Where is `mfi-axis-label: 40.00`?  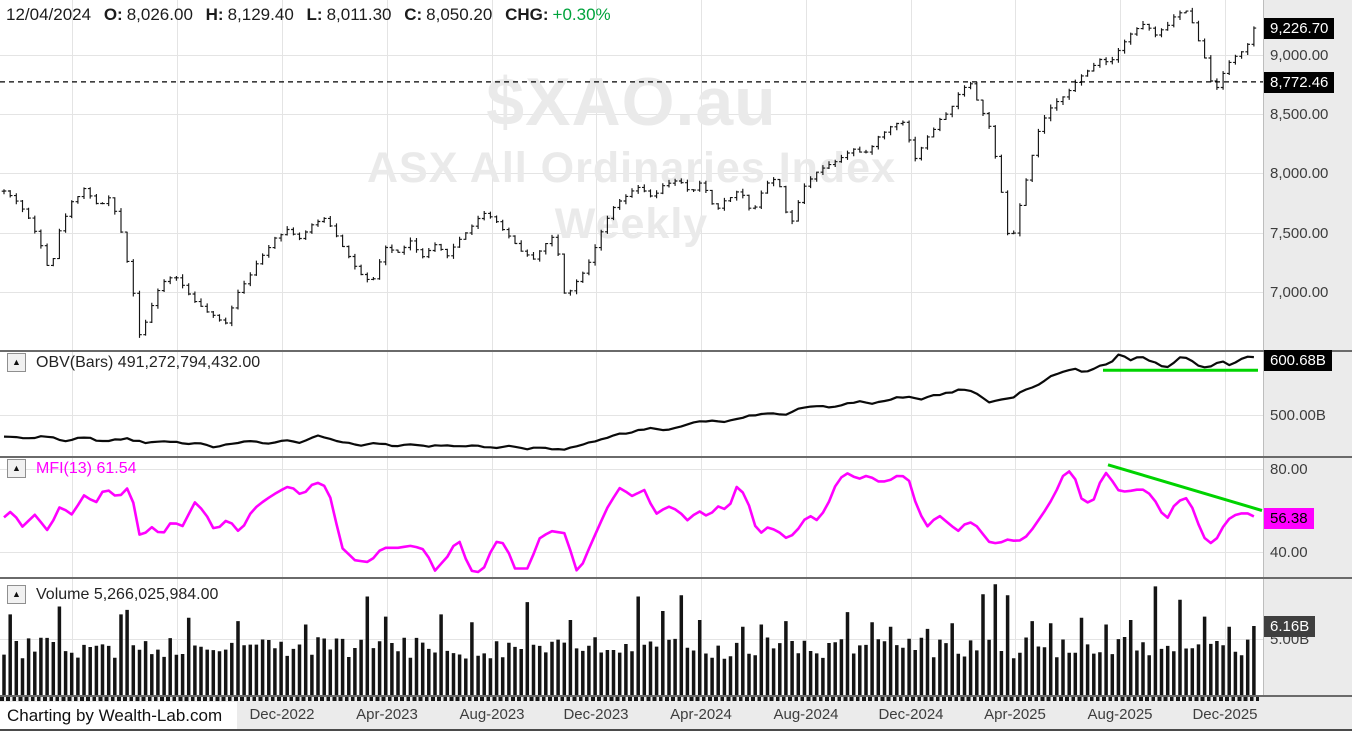
mfi-axis-label: 40.00 is located at coordinates (1289, 552).